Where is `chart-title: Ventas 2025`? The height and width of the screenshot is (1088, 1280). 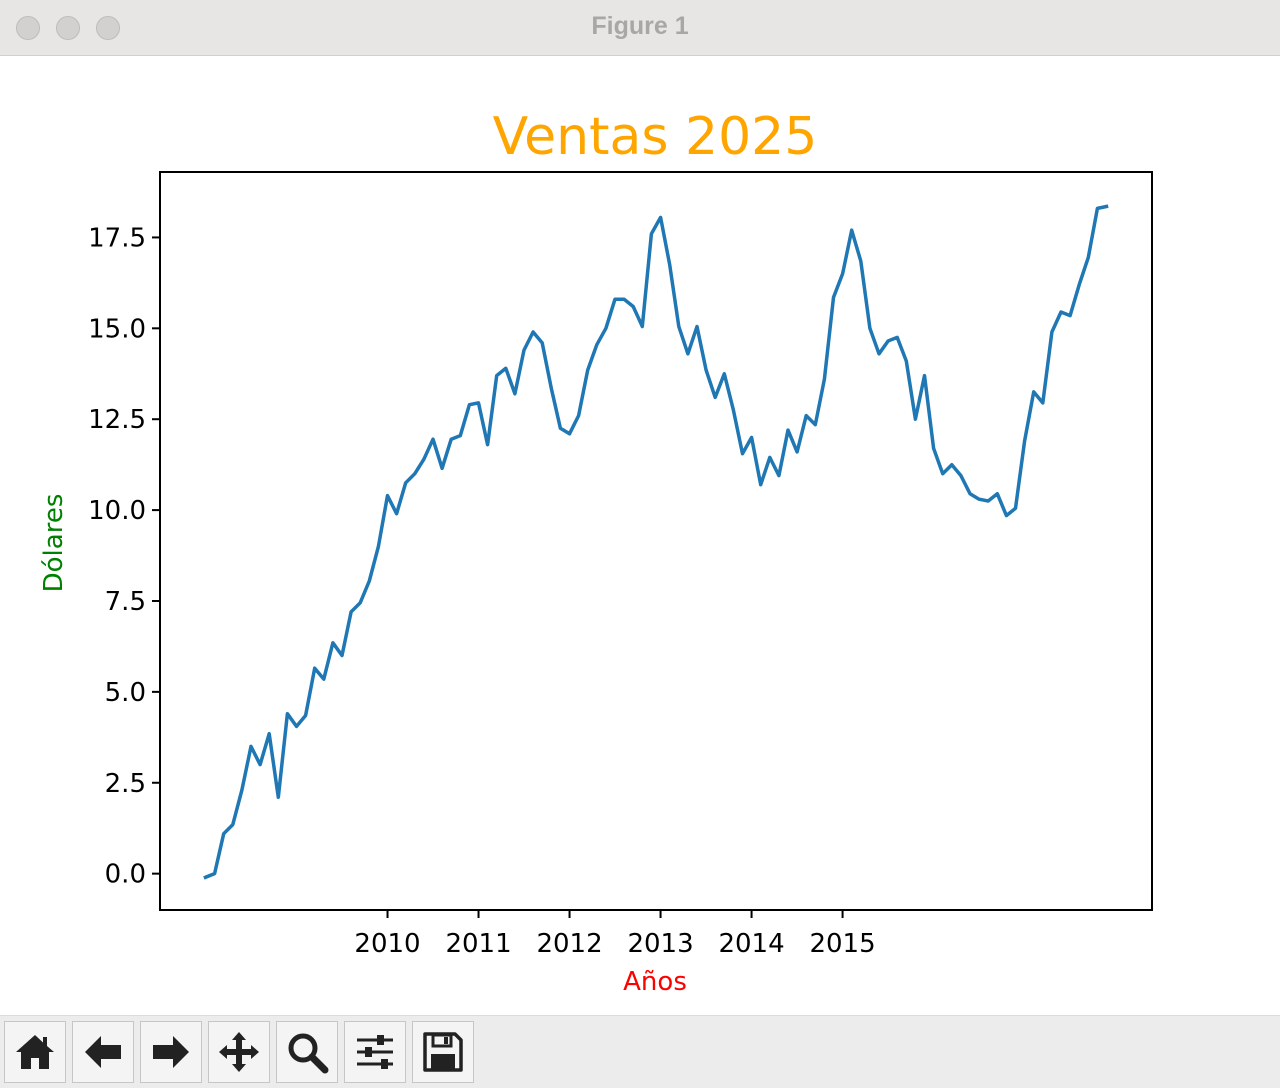 chart-title: Ventas 2025 is located at coordinates (655, 137).